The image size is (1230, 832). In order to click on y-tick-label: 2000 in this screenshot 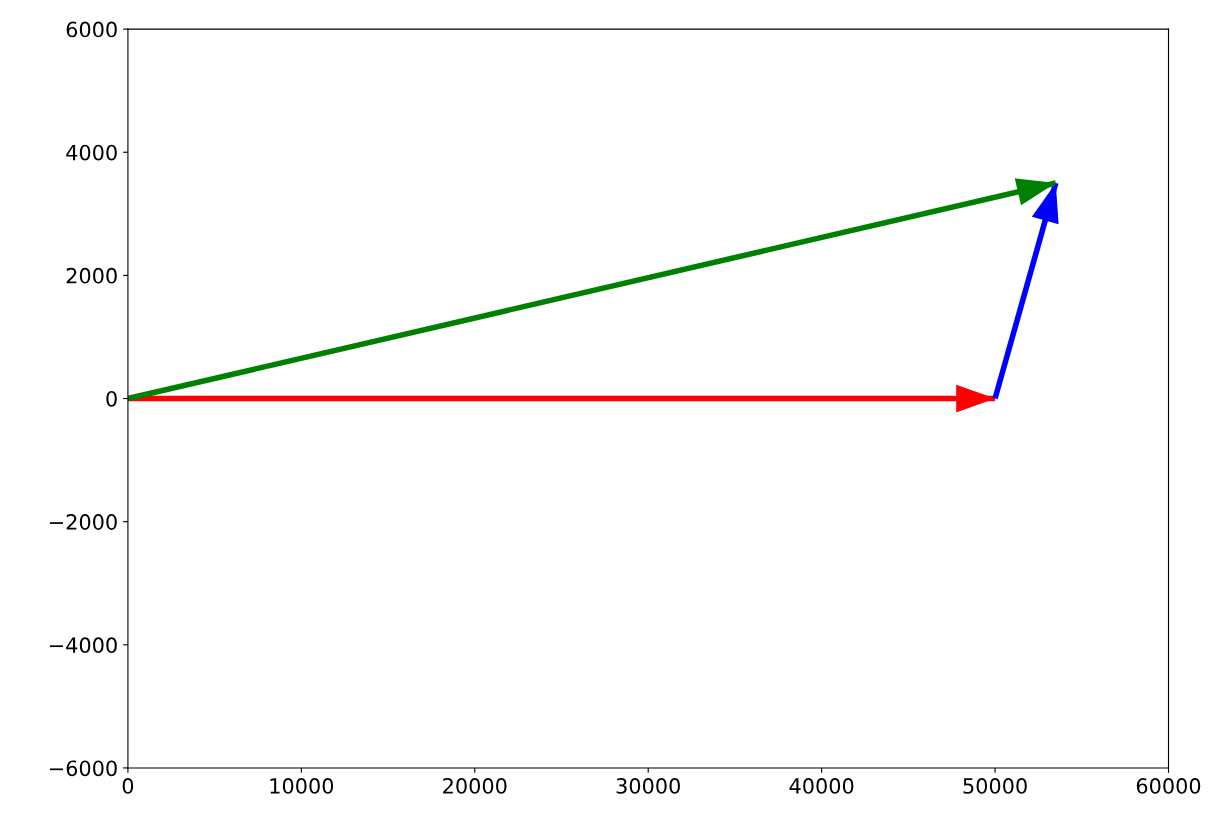, I will do `click(91, 275)`.